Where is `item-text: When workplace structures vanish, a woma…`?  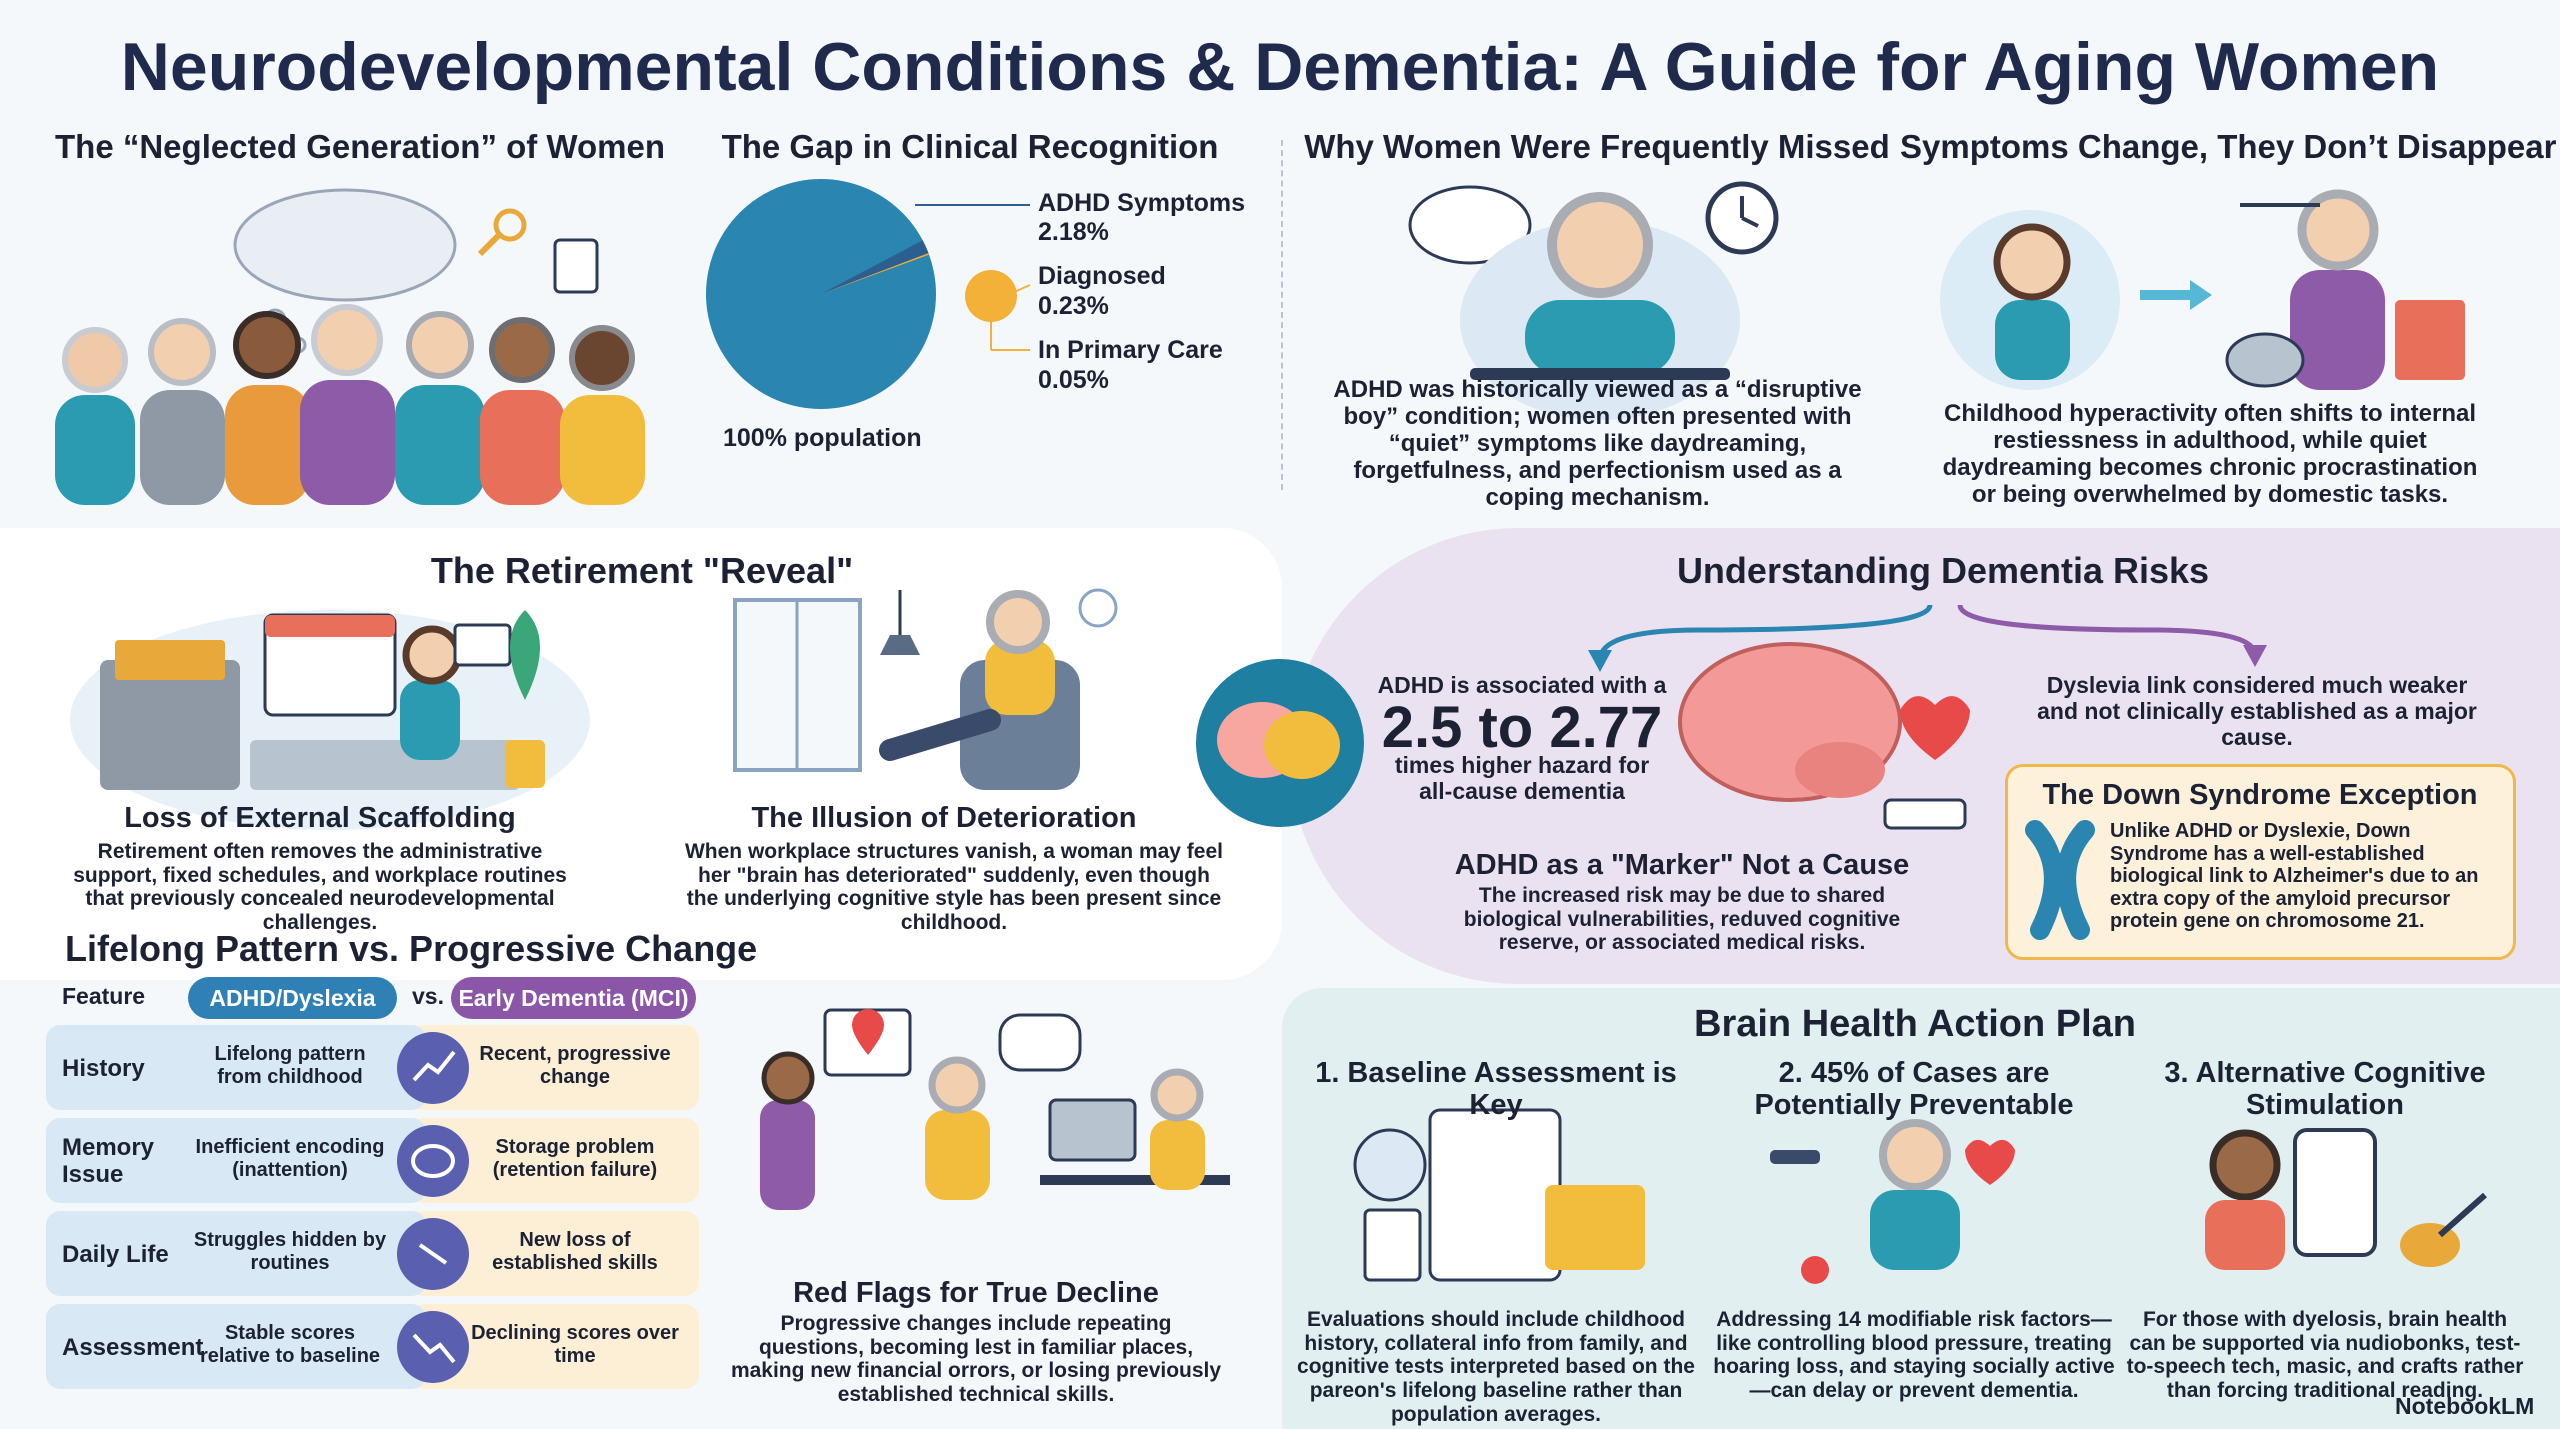 item-text: When workplace structures vanish, a woma… is located at coordinates (953, 887).